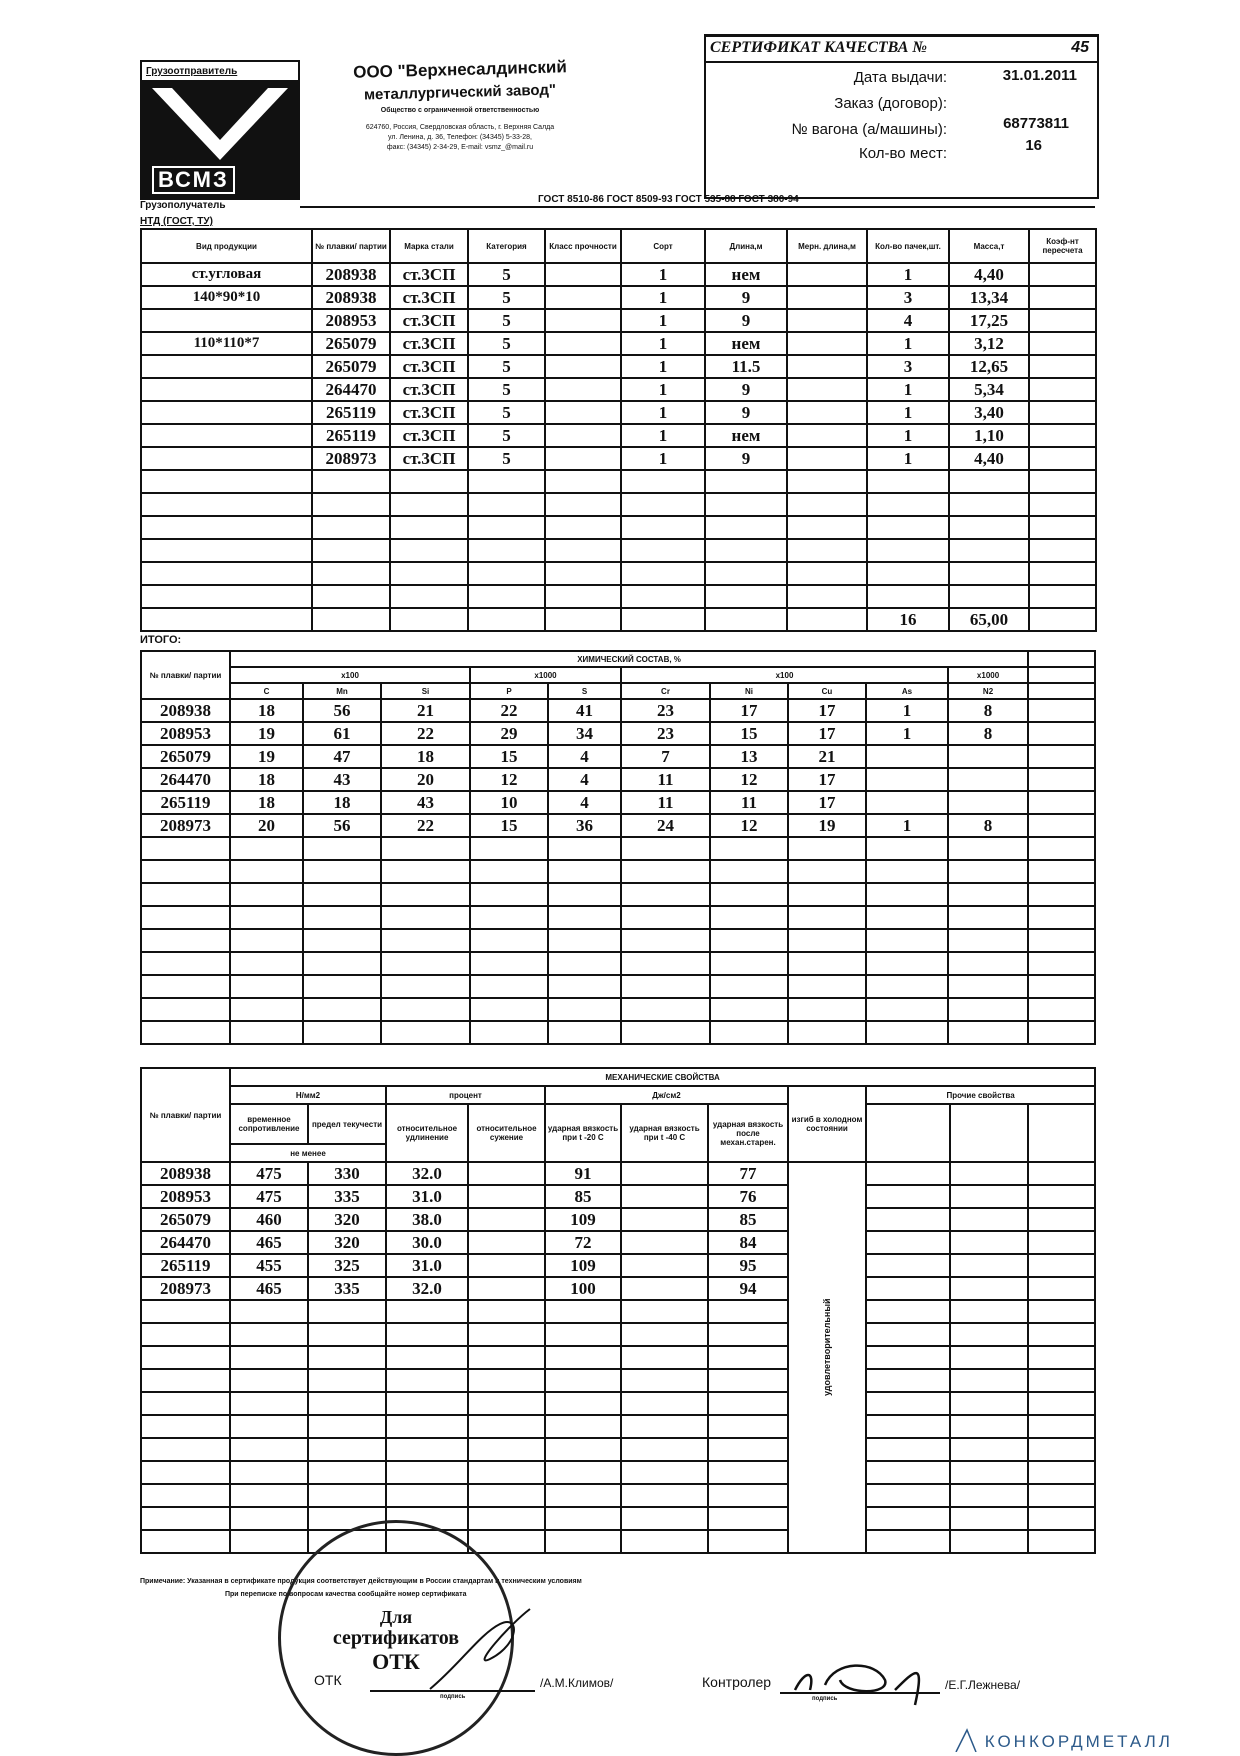 The height and width of the screenshot is (1756, 1240). What do you see at coordinates (509, 710) in the screenshot?
I see `chem-cell: 22` at bounding box center [509, 710].